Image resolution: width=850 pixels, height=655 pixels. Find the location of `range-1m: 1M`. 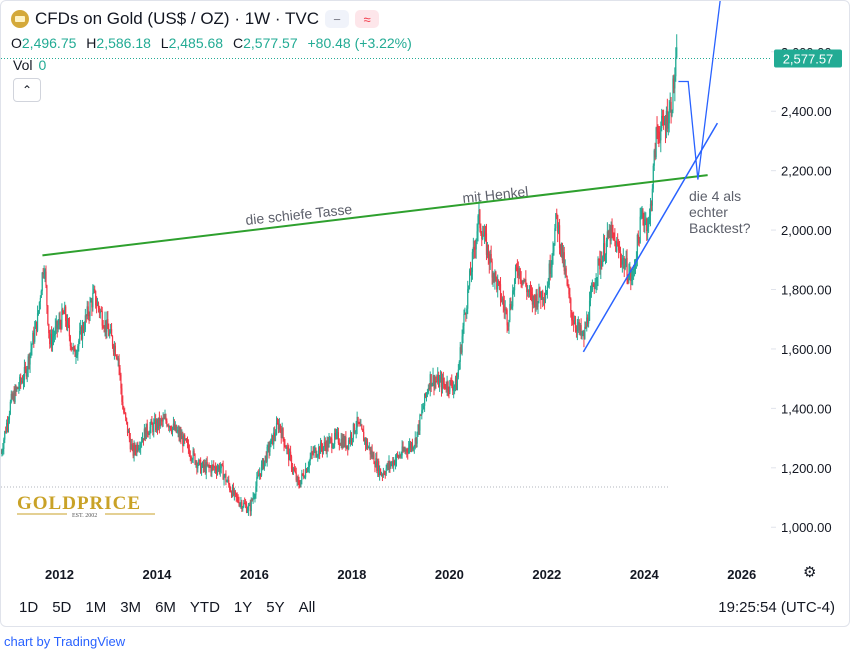

range-1m: 1M is located at coordinates (96, 607).